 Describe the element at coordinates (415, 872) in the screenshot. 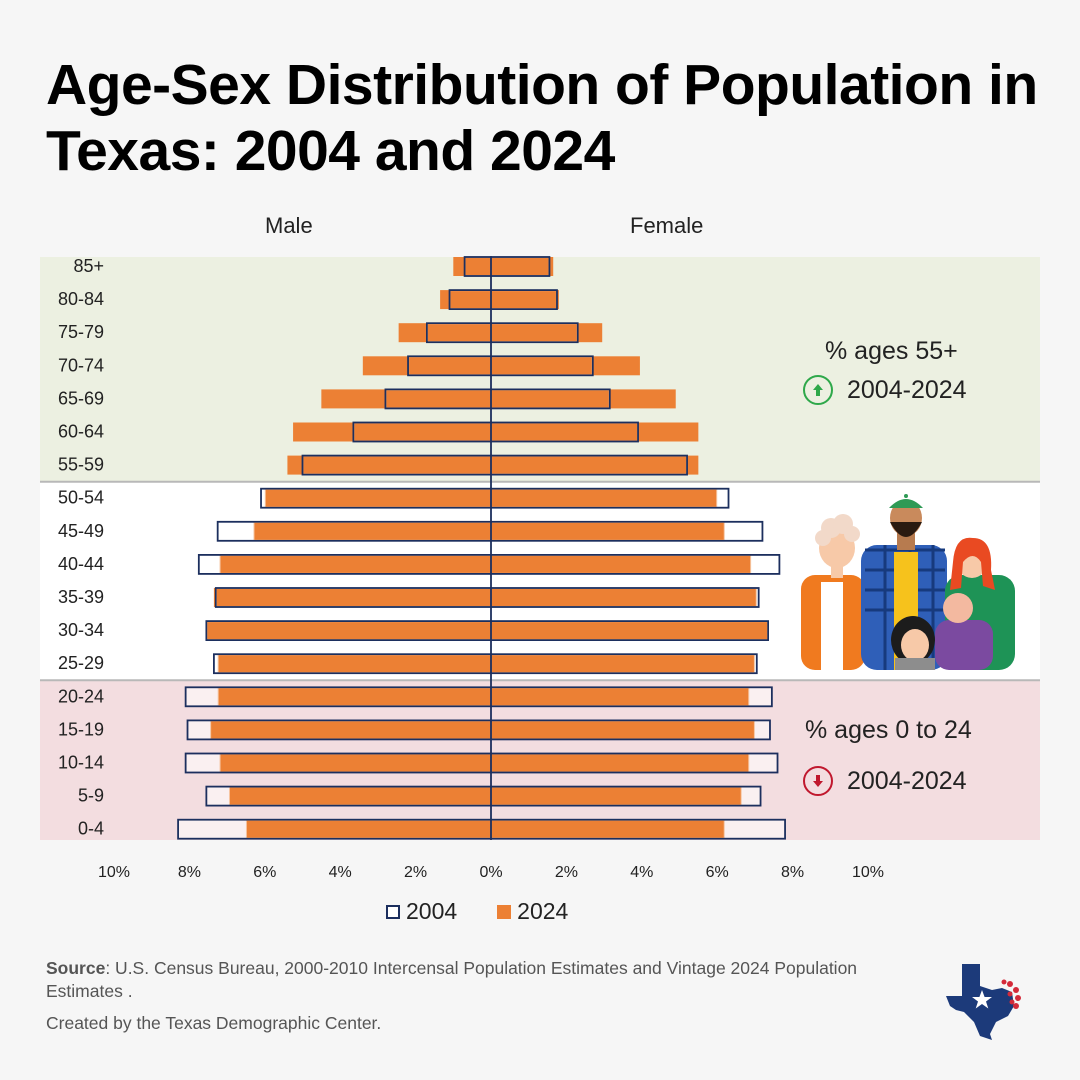

I see `x-tick-4: 2%` at that location.